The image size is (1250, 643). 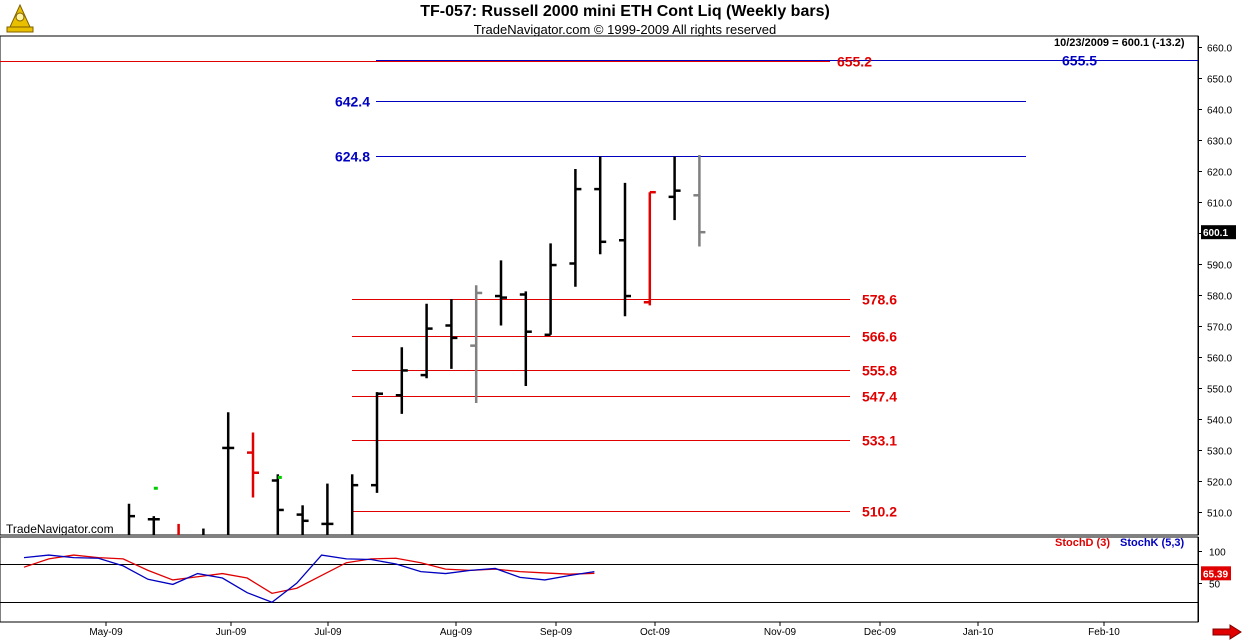 I want to click on level-label: 510.2, so click(x=879, y=512).